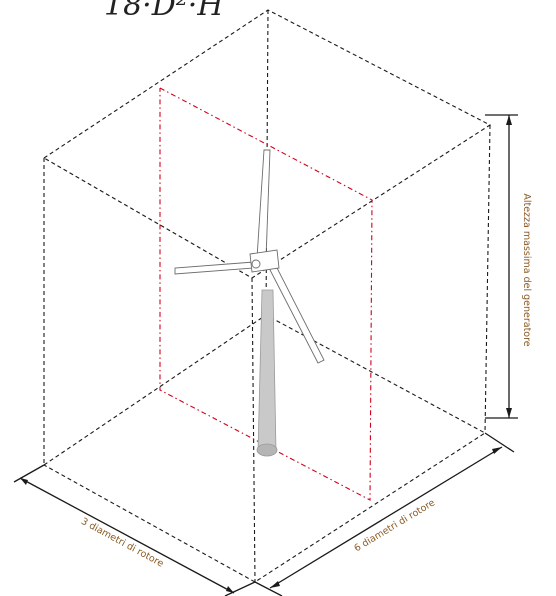 Image resolution: width=556 pixels, height=596 pixels. I want to click on width-dimension, so click(134, 530).